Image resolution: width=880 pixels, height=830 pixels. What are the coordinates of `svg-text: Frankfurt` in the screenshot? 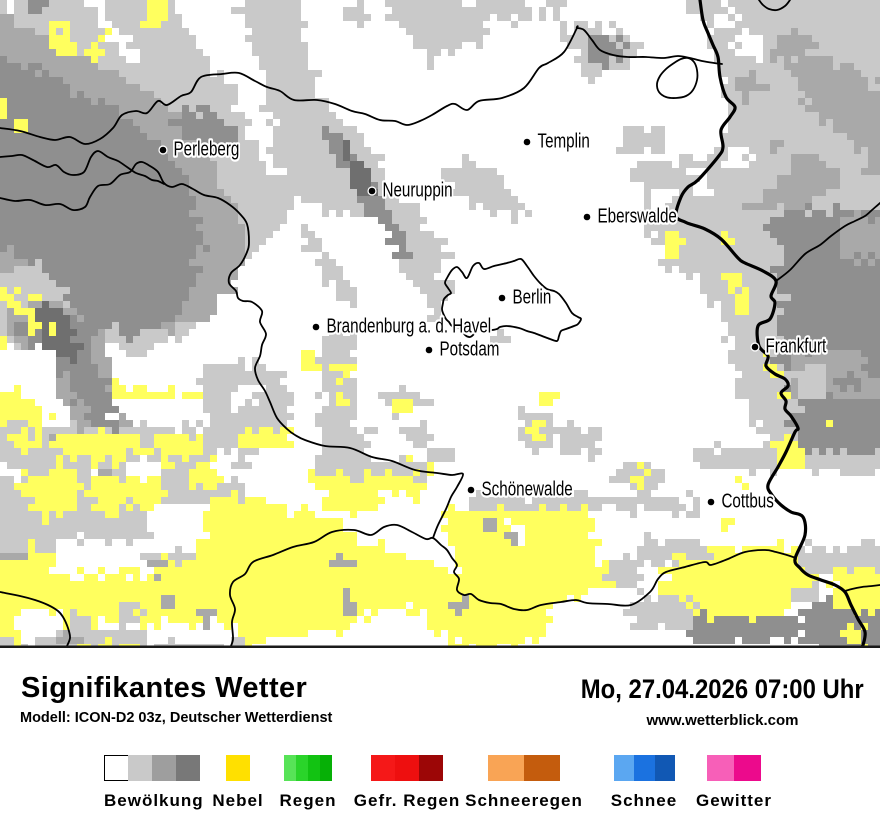 It's located at (795, 345).